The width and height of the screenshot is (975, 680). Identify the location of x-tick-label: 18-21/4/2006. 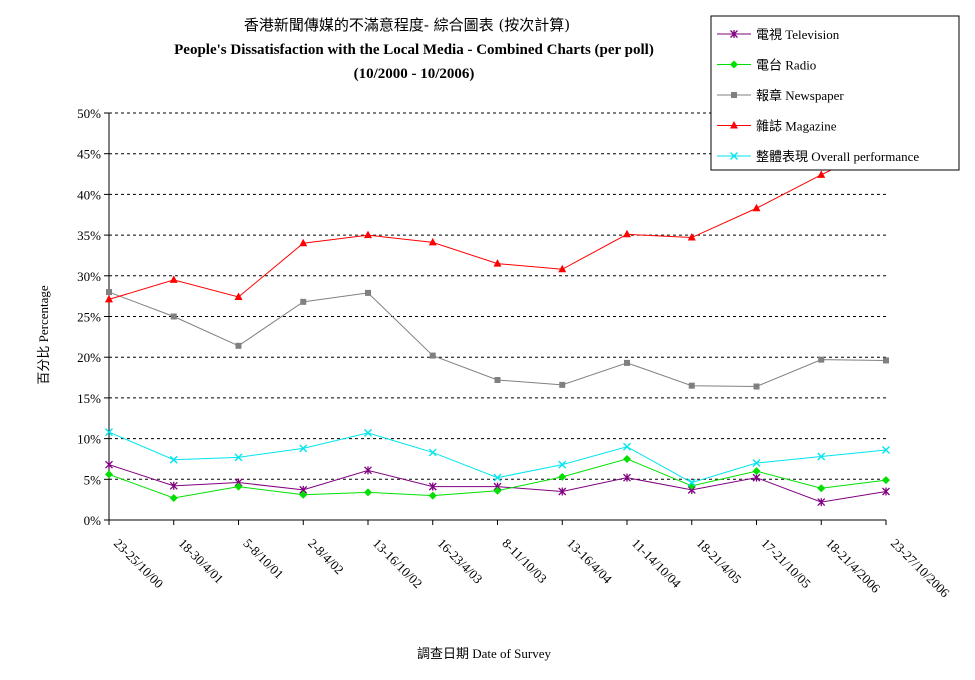
(853, 566).